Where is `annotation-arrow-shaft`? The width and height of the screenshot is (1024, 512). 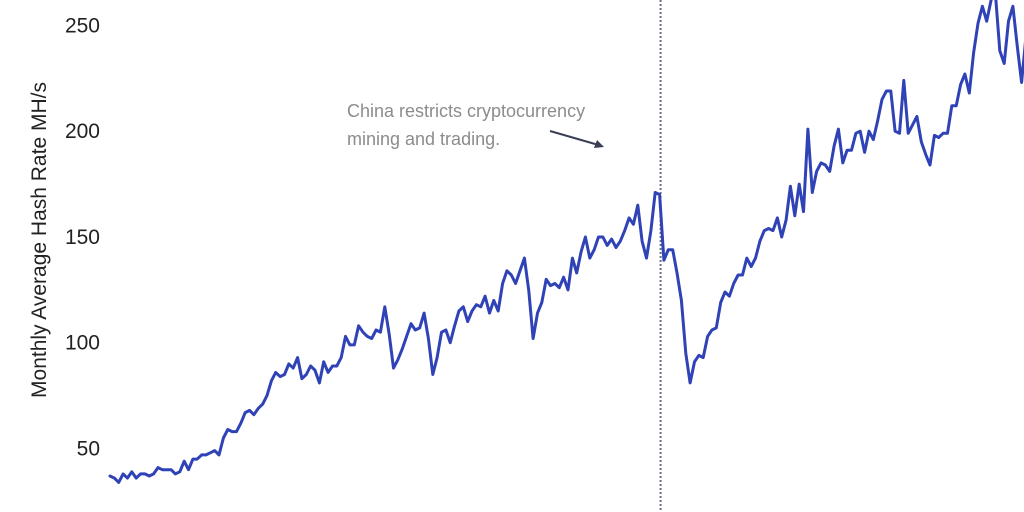 annotation-arrow-shaft is located at coordinates (576, 138).